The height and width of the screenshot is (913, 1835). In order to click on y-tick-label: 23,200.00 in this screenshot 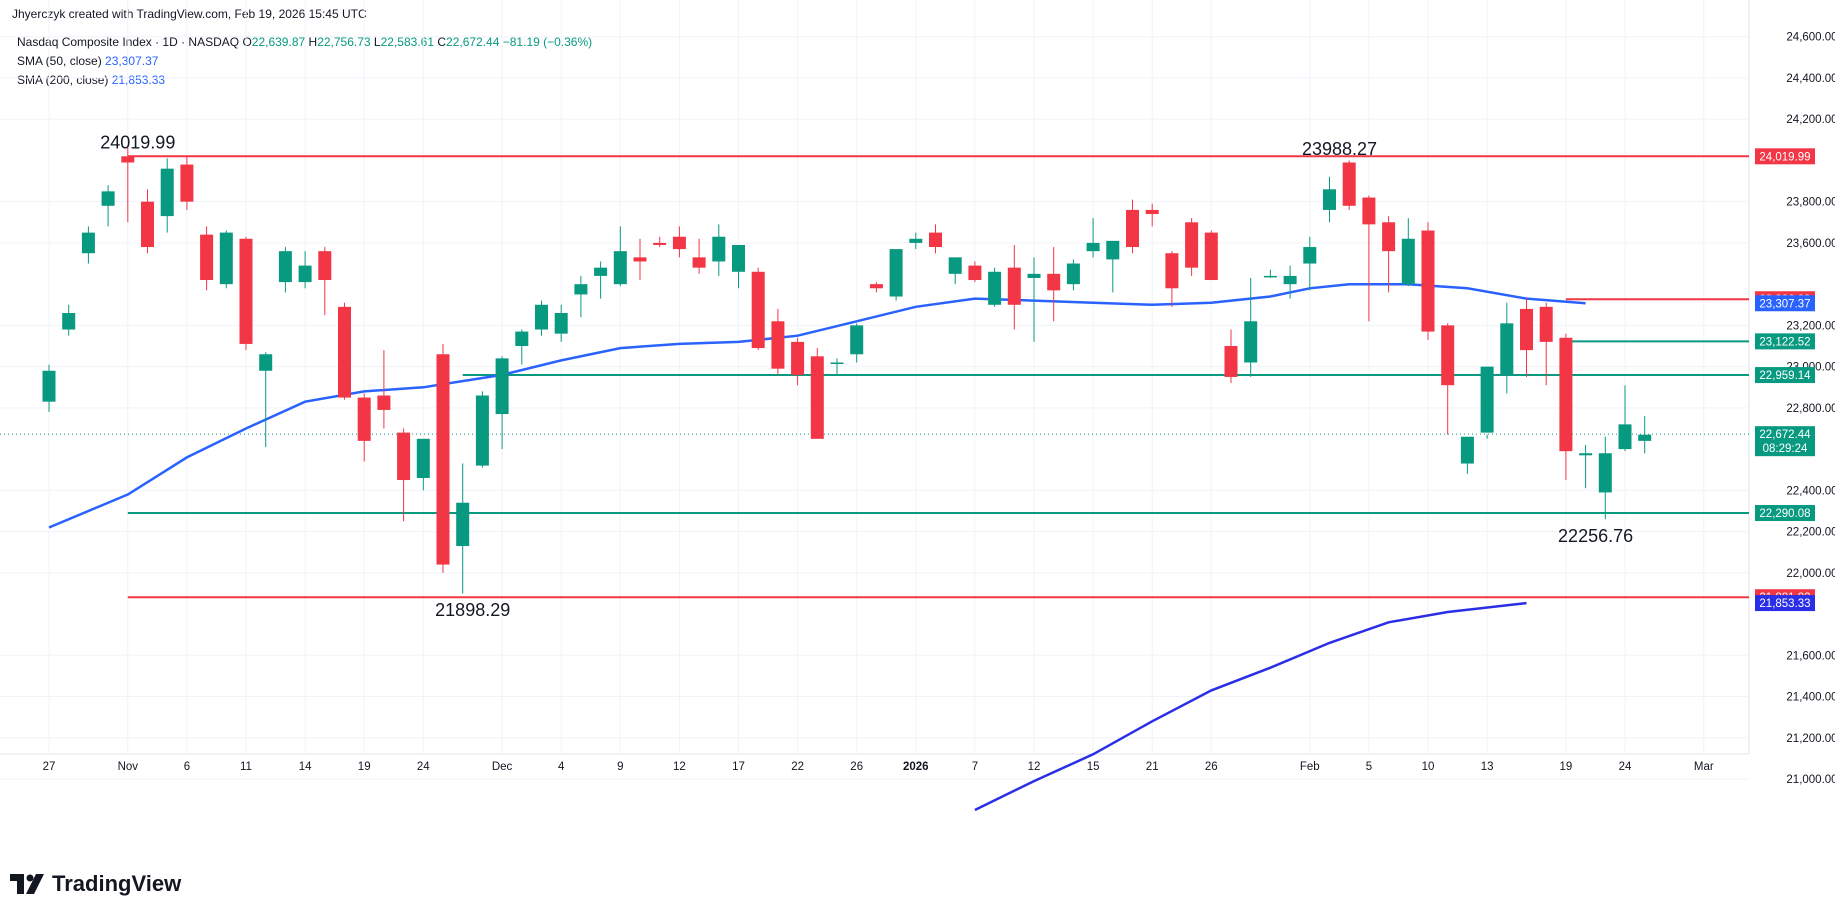, I will do `click(1810, 326)`.